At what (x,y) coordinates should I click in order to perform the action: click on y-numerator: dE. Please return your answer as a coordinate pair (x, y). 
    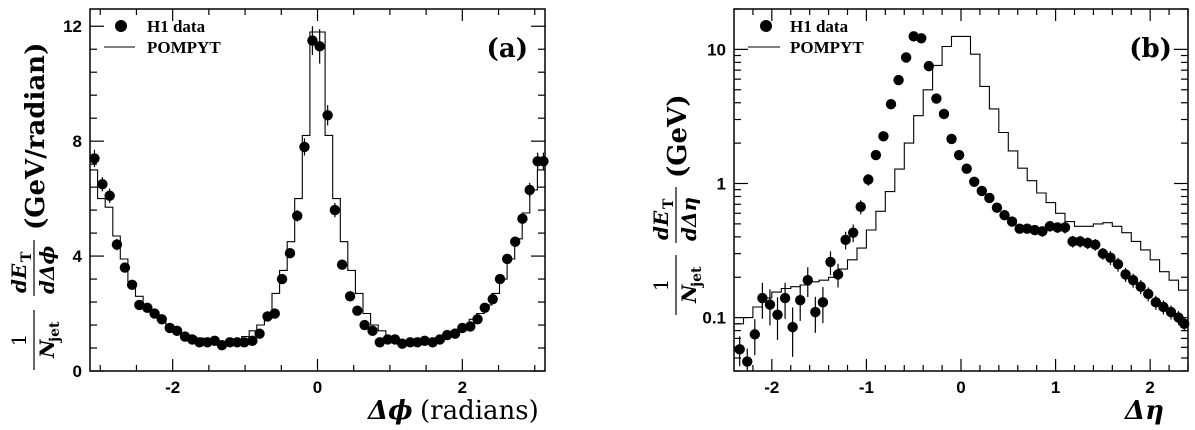
    Looking at the image, I should click on (661, 225).